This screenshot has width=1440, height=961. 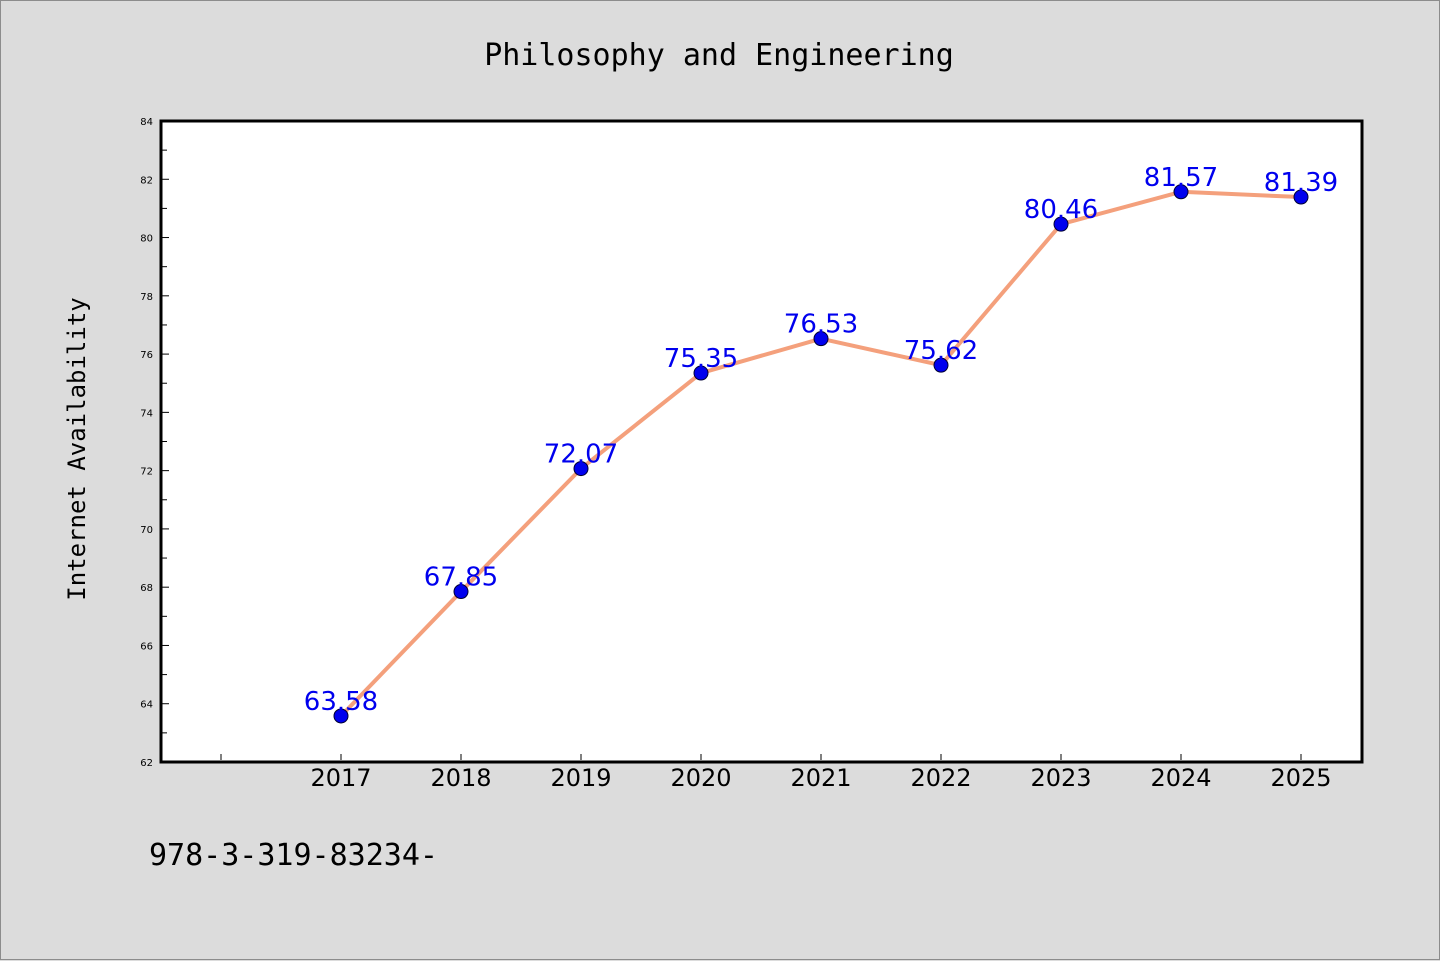 What do you see at coordinates (146, 530) in the screenshot?
I see `y-tick-label: 70` at bounding box center [146, 530].